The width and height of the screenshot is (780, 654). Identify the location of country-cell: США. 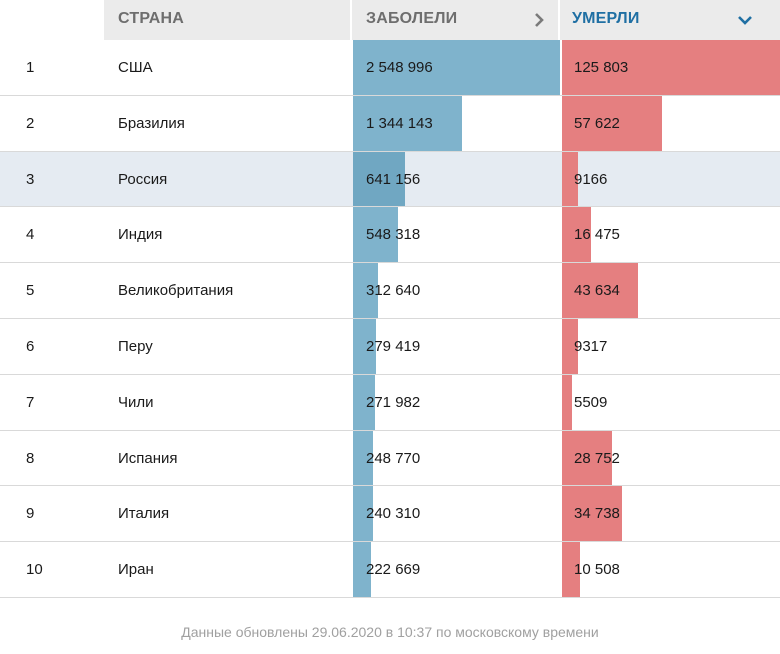
(135, 67).